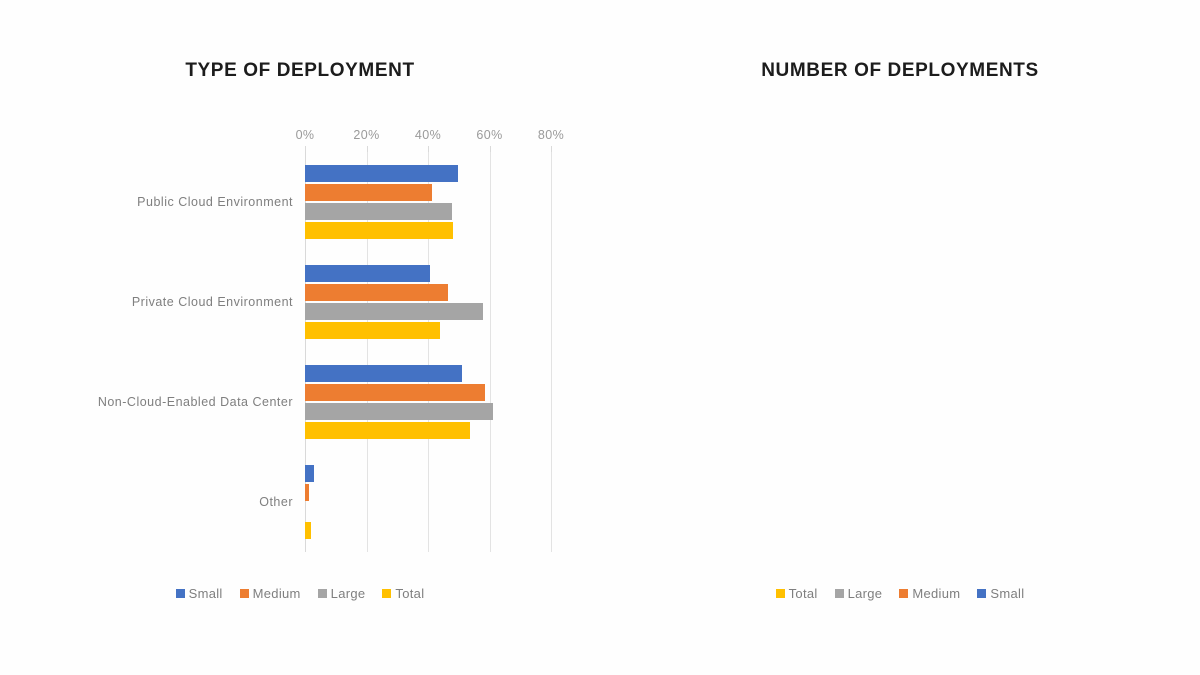 Image resolution: width=1200 pixels, height=675 pixels. I want to click on chart-title-right: NUMBER OF DEPLOYMENTS, so click(900, 70).